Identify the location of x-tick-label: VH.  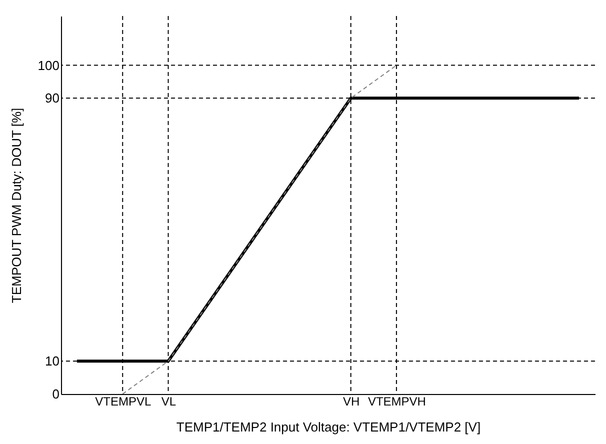
(351, 401).